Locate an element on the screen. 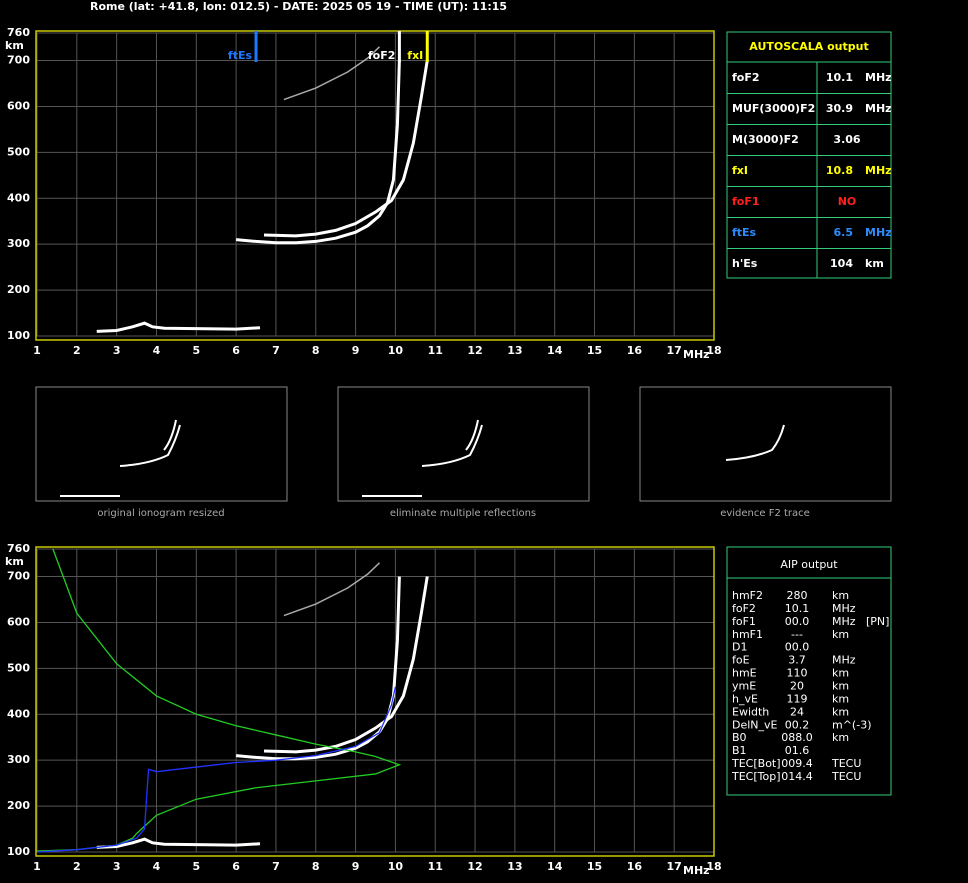 The height and width of the screenshot is (883, 968). autoscala-label: fxI is located at coordinates (740, 170).